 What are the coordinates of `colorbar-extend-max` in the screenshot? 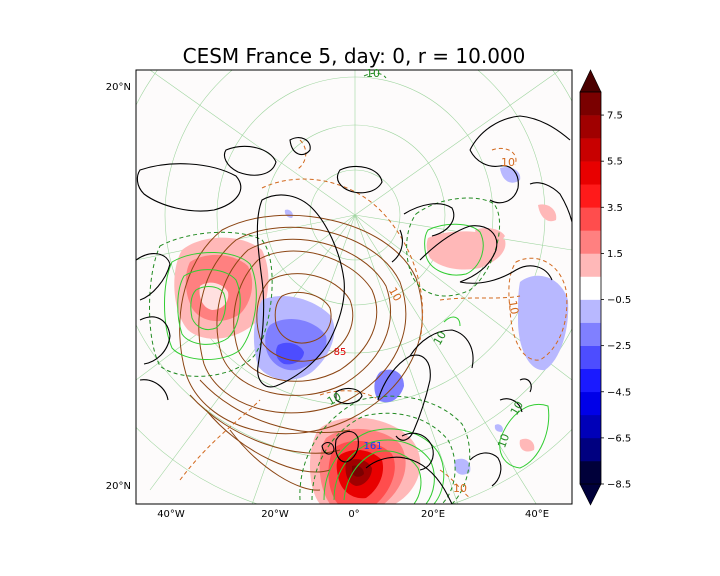 It's located at (590, 81).